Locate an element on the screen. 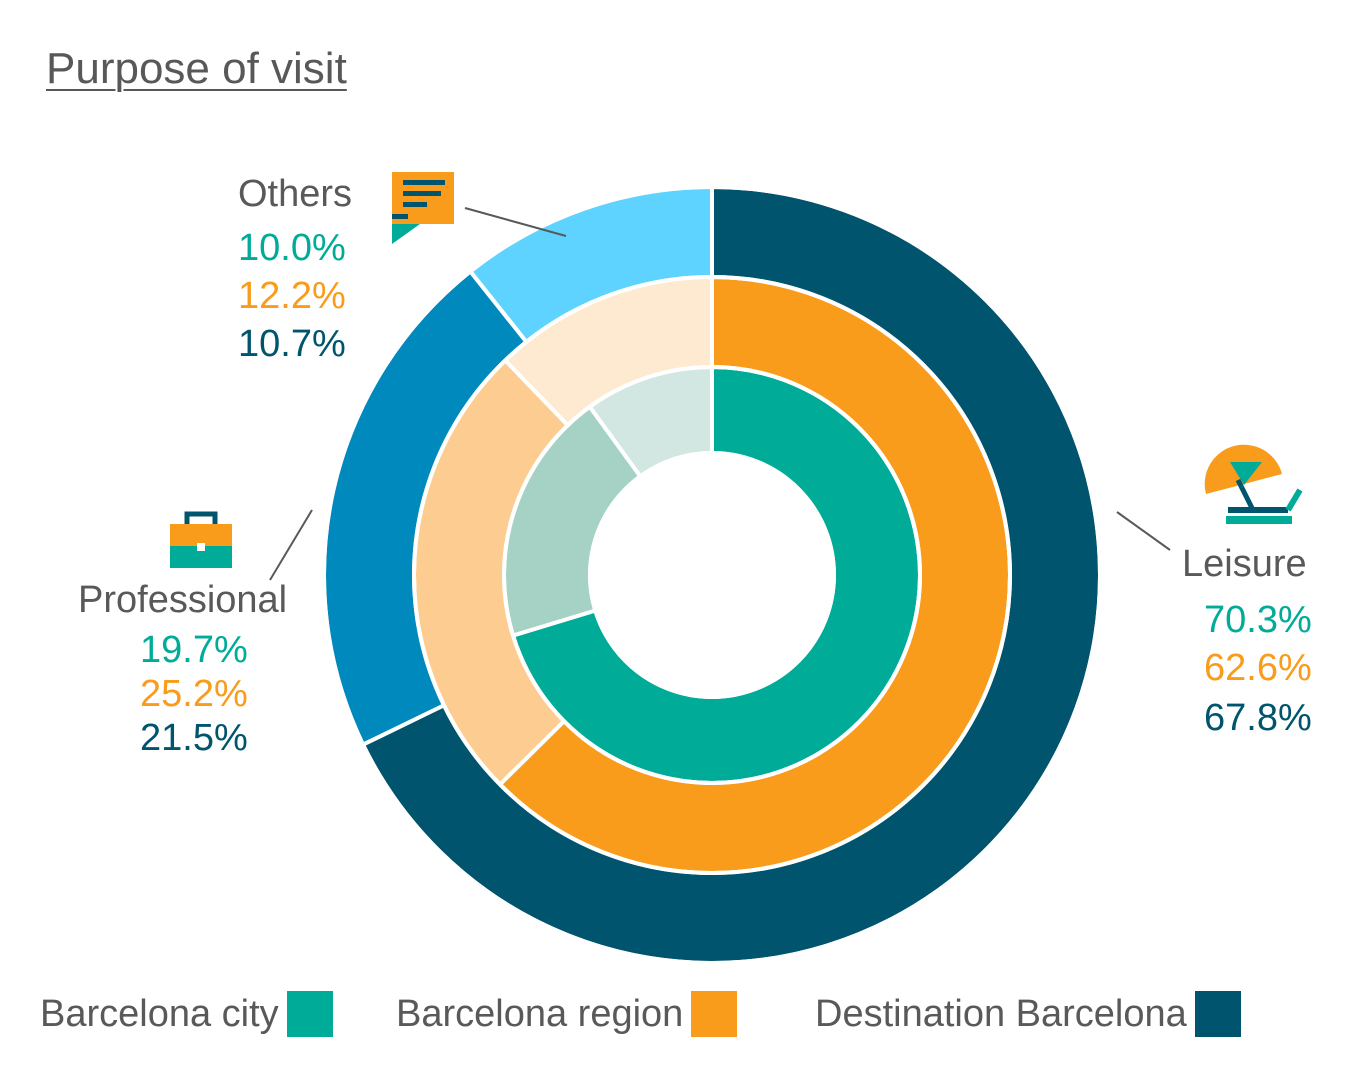 The image size is (1368, 1088). legend-label-region: Barcelona region is located at coordinates (540, 1013).